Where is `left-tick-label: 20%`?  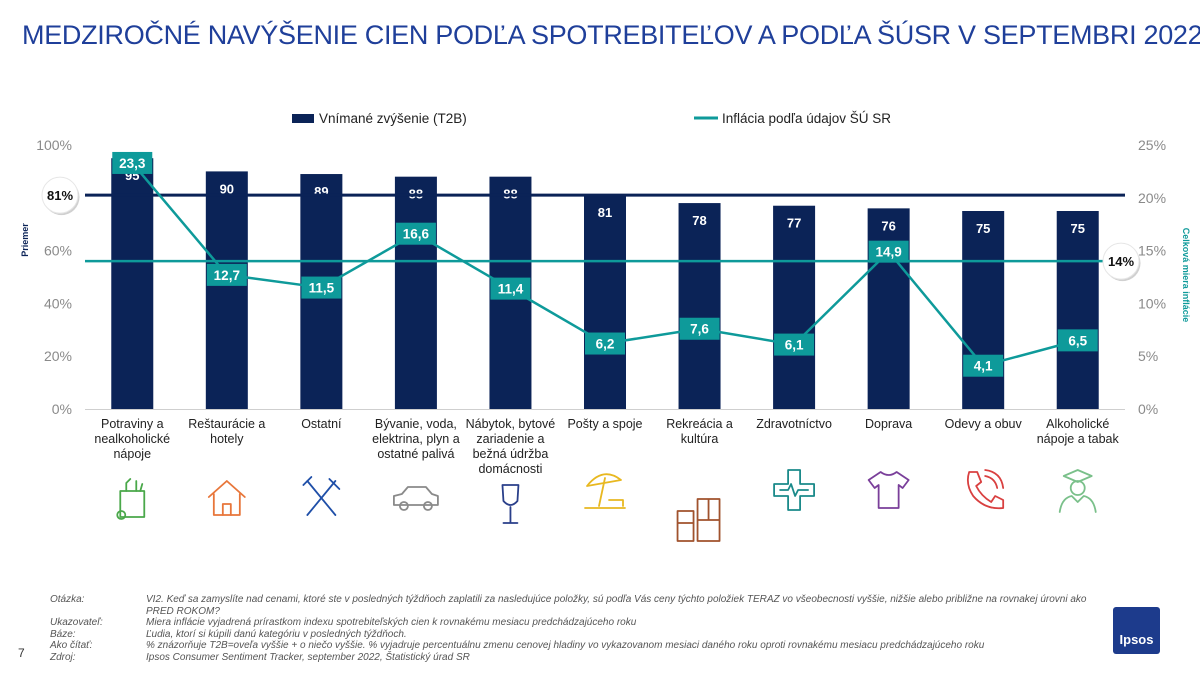
left-tick-label: 20% is located at coordinates (58, 356).